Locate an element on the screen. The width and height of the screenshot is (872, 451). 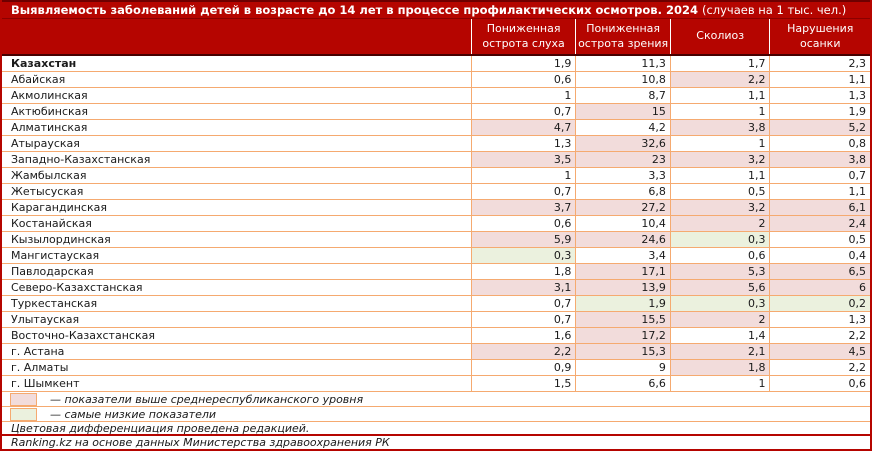
value-cell: 0,8 is located at coordinates (857, 143).